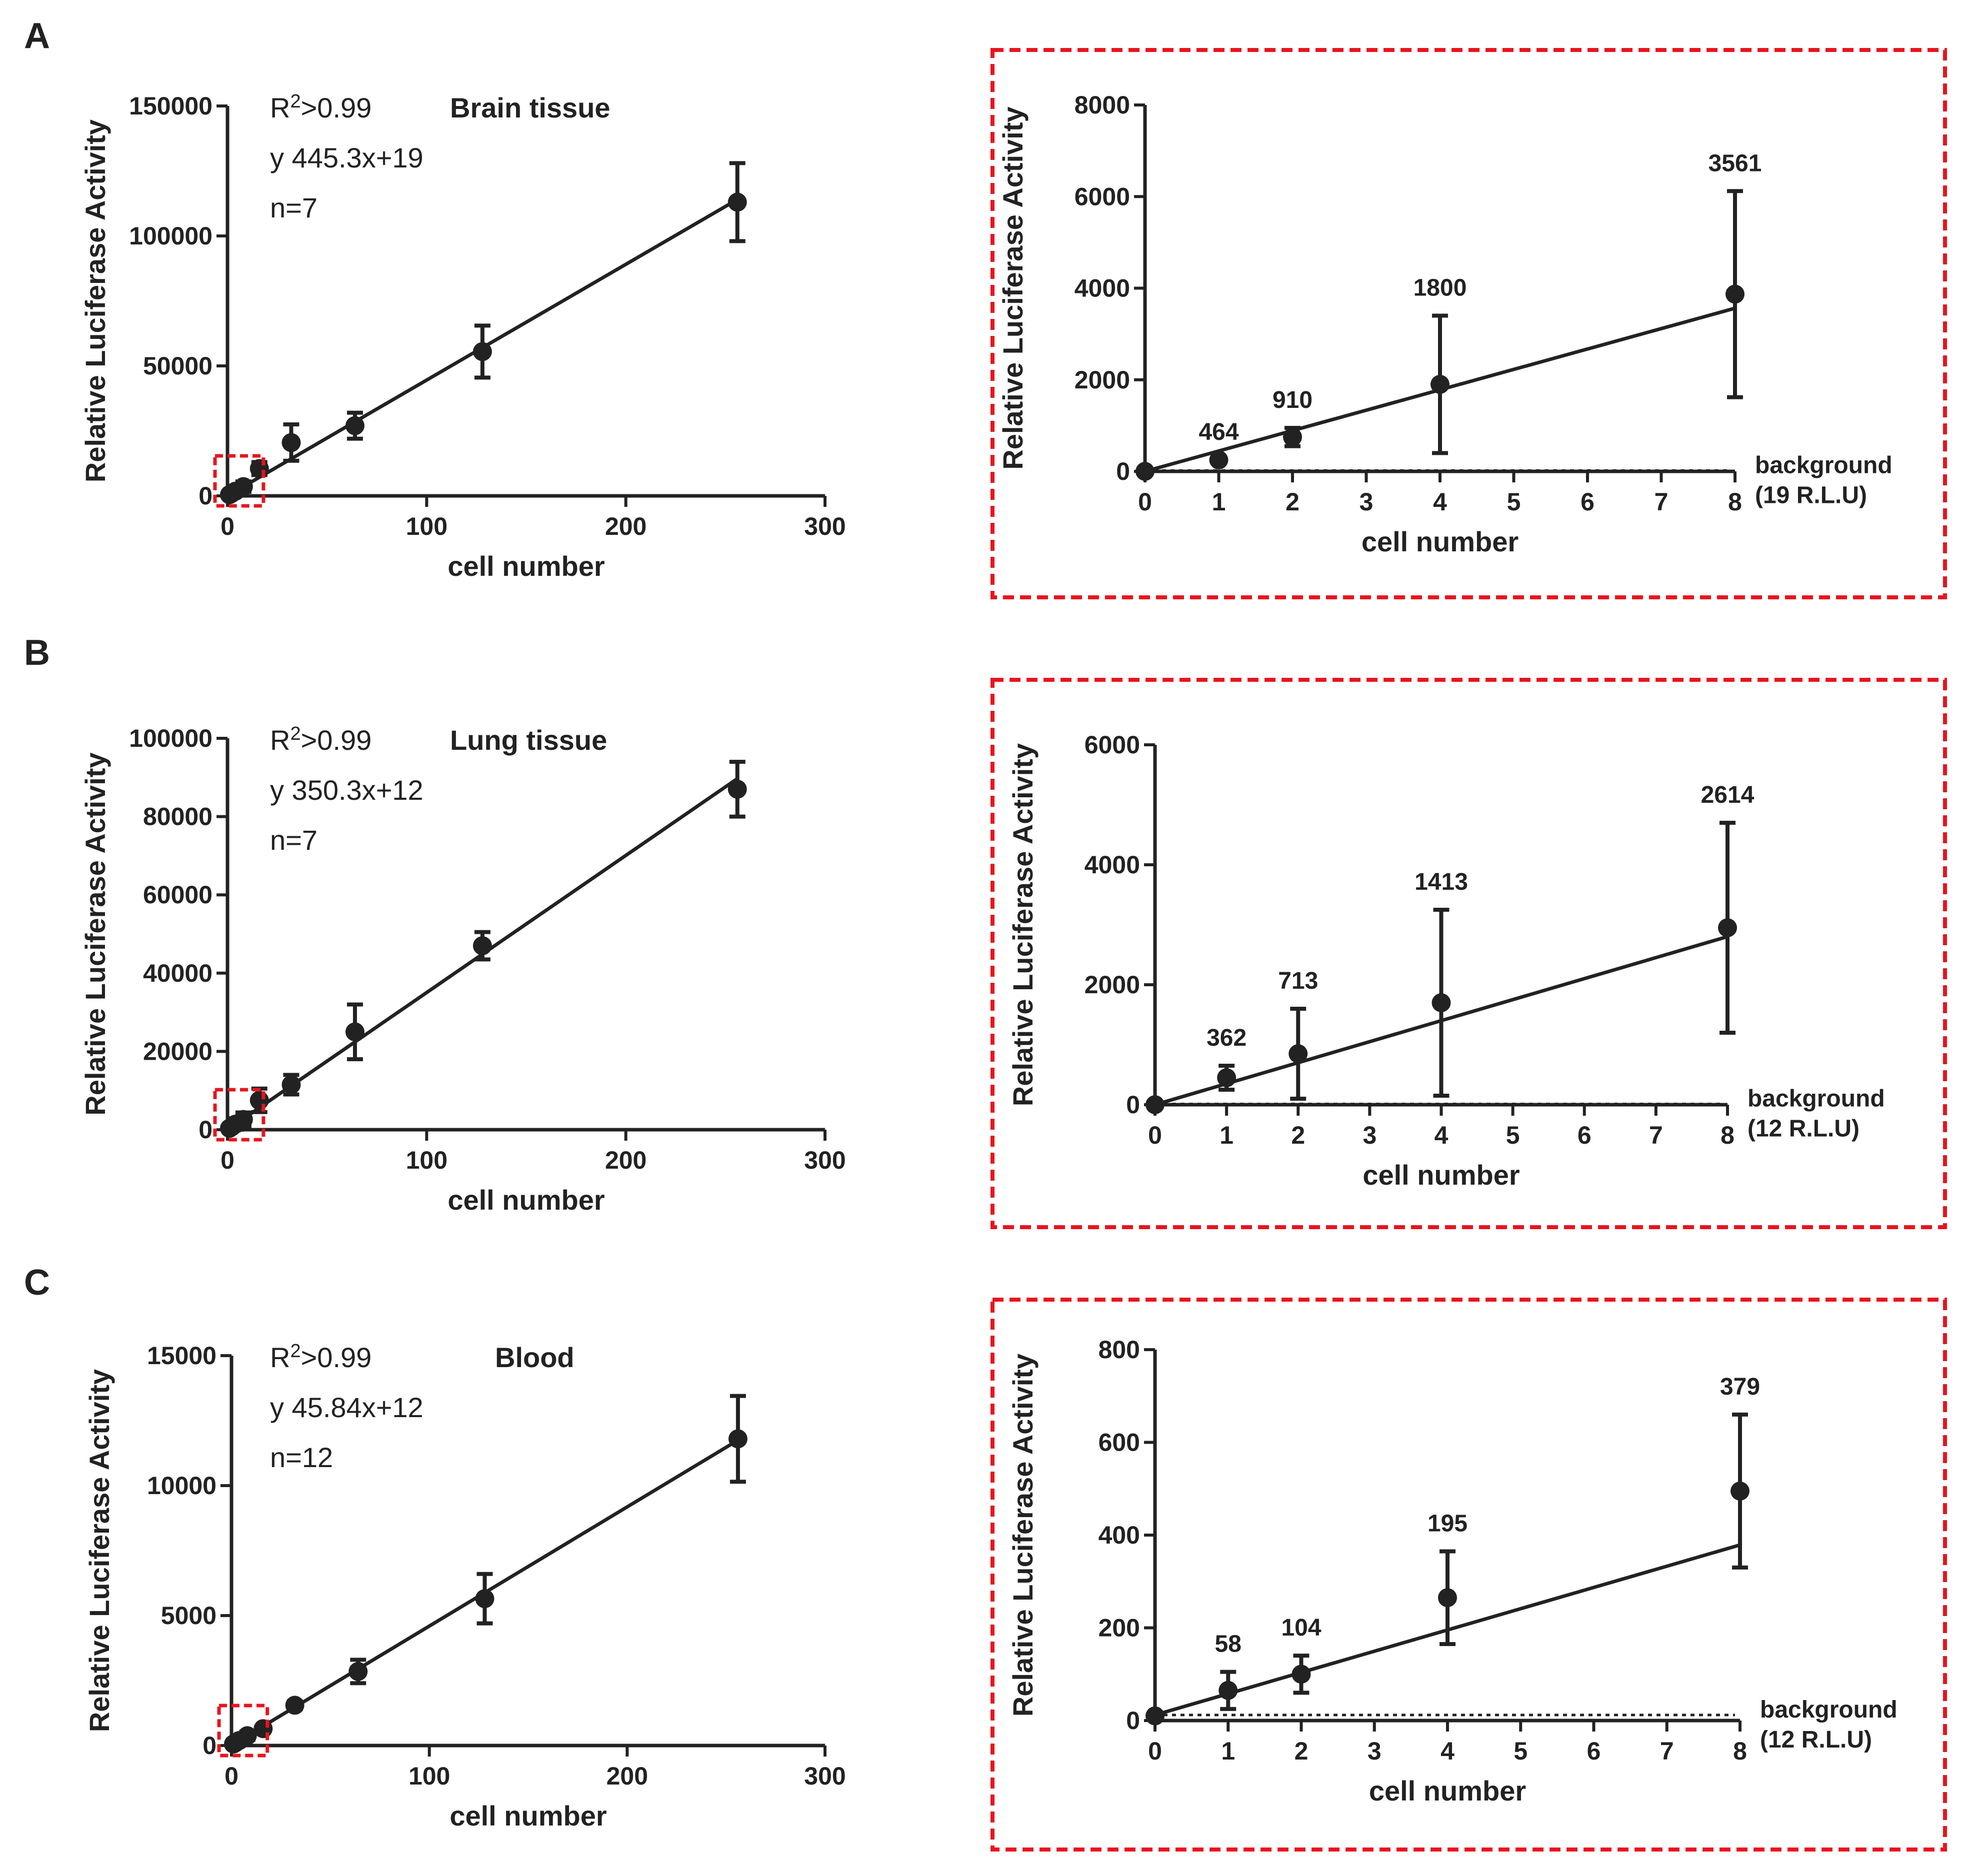  What do you see at coordinates (301, 1457) in the screenshot?
I see `n-label: n=12` at bounding box center [301, 1457].